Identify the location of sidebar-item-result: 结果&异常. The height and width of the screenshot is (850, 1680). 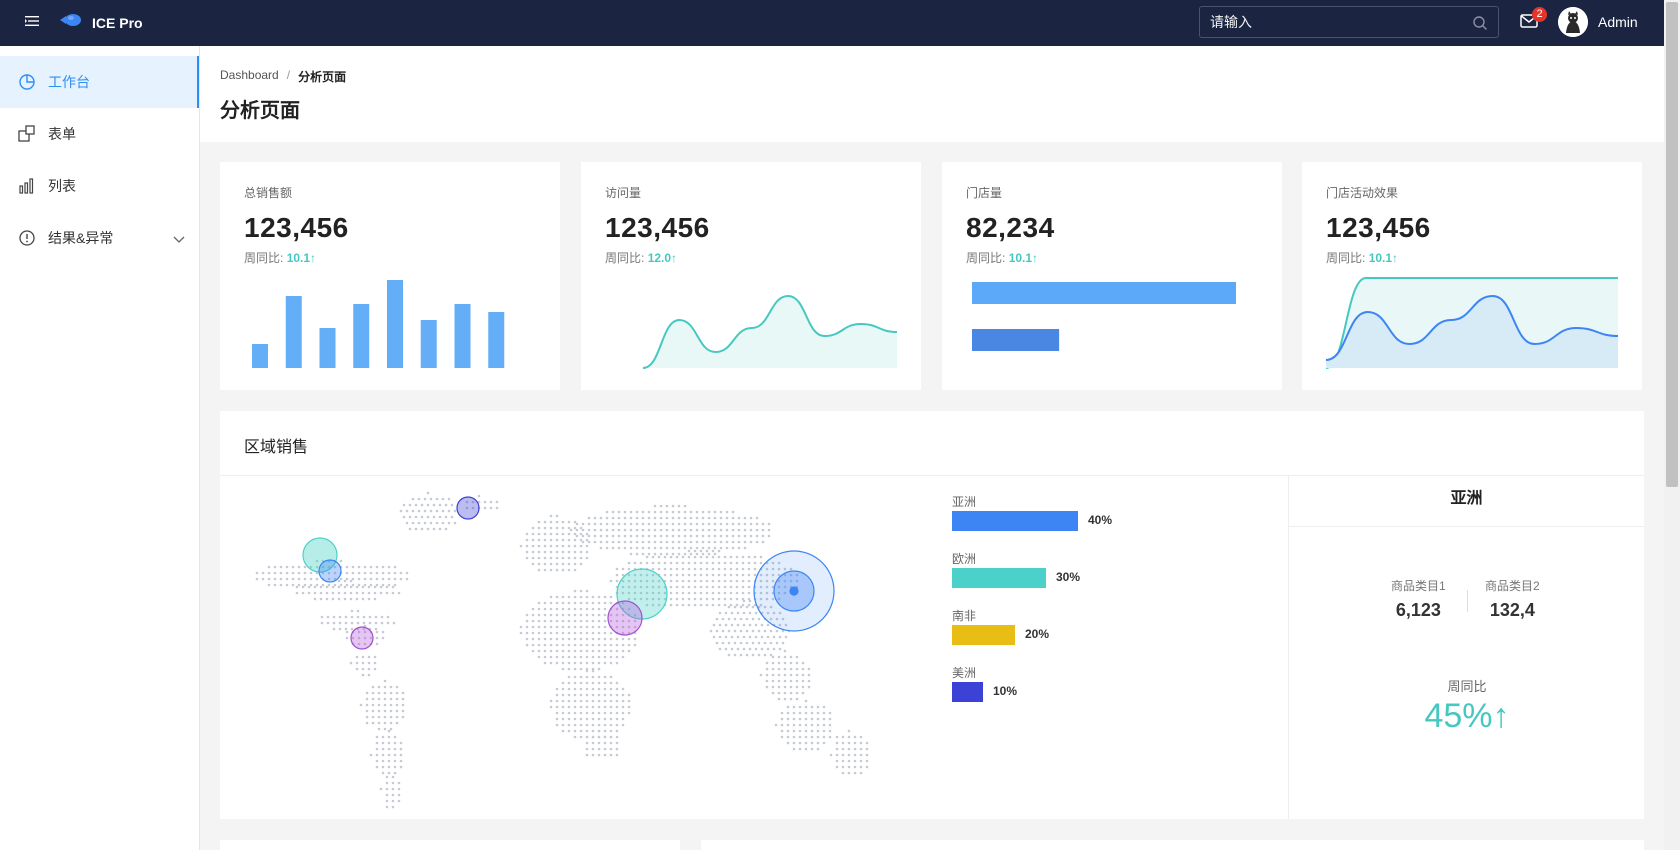
(99, 238).